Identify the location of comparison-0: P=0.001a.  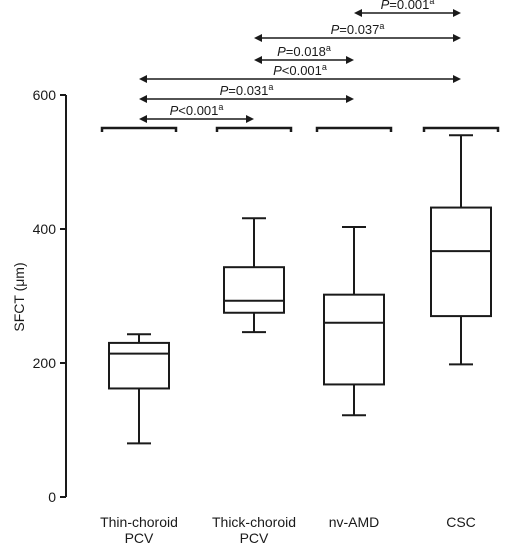
(407, 8).